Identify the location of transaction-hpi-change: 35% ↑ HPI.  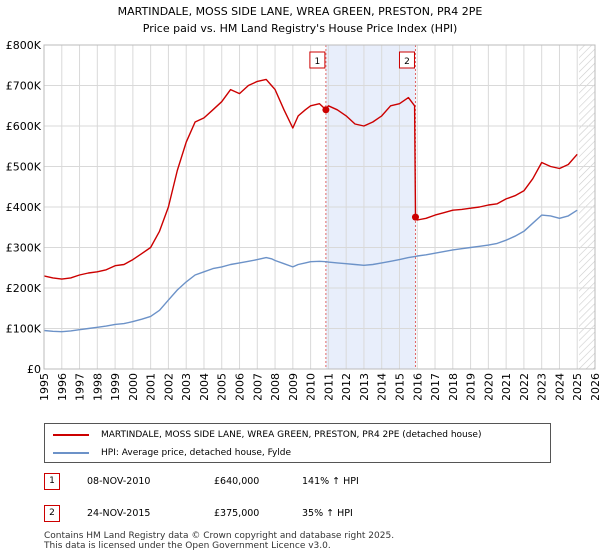
(327, 513).